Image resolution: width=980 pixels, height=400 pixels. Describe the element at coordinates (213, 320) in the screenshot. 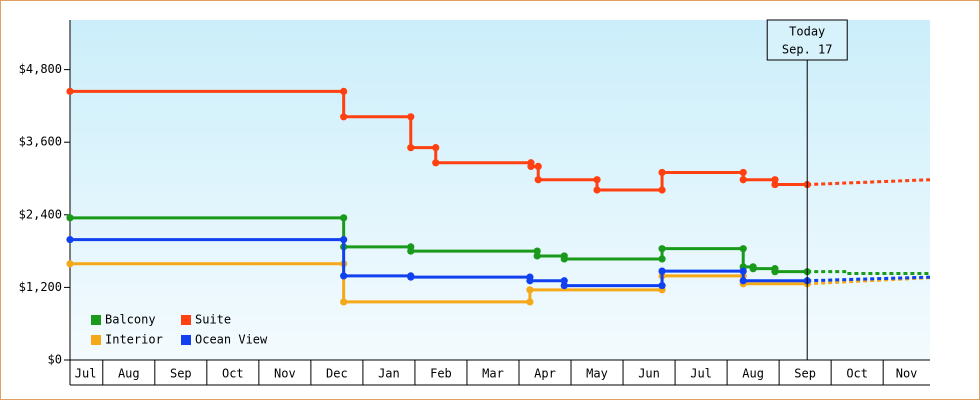

I see `legend-label: Suite` at that location.